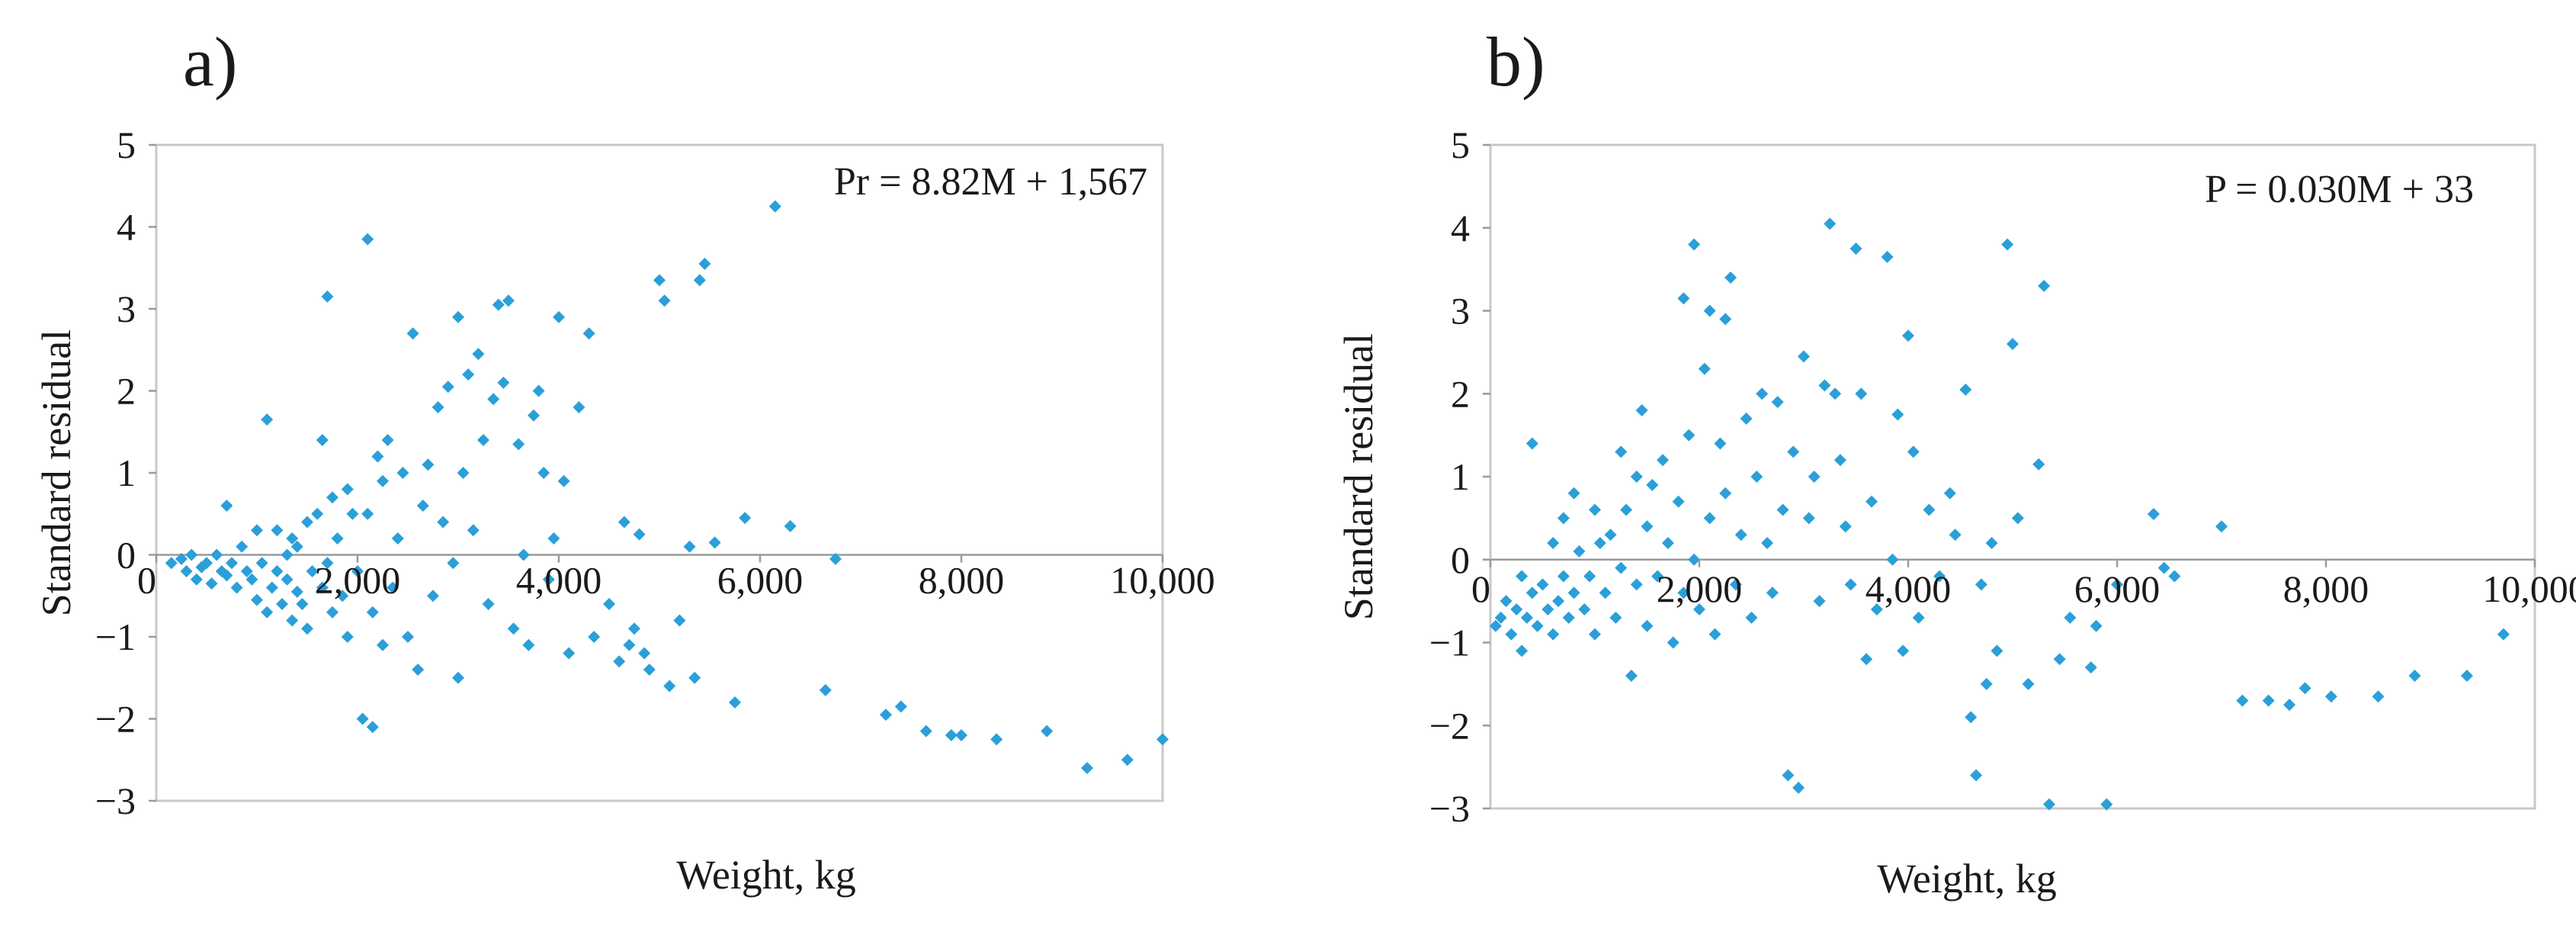 The image size is (2576, 932). What do you see at coordinates (1460, 311) in the screenshot?
I see `y-tick-label-b: 3` at bounding box center [1460, 311].